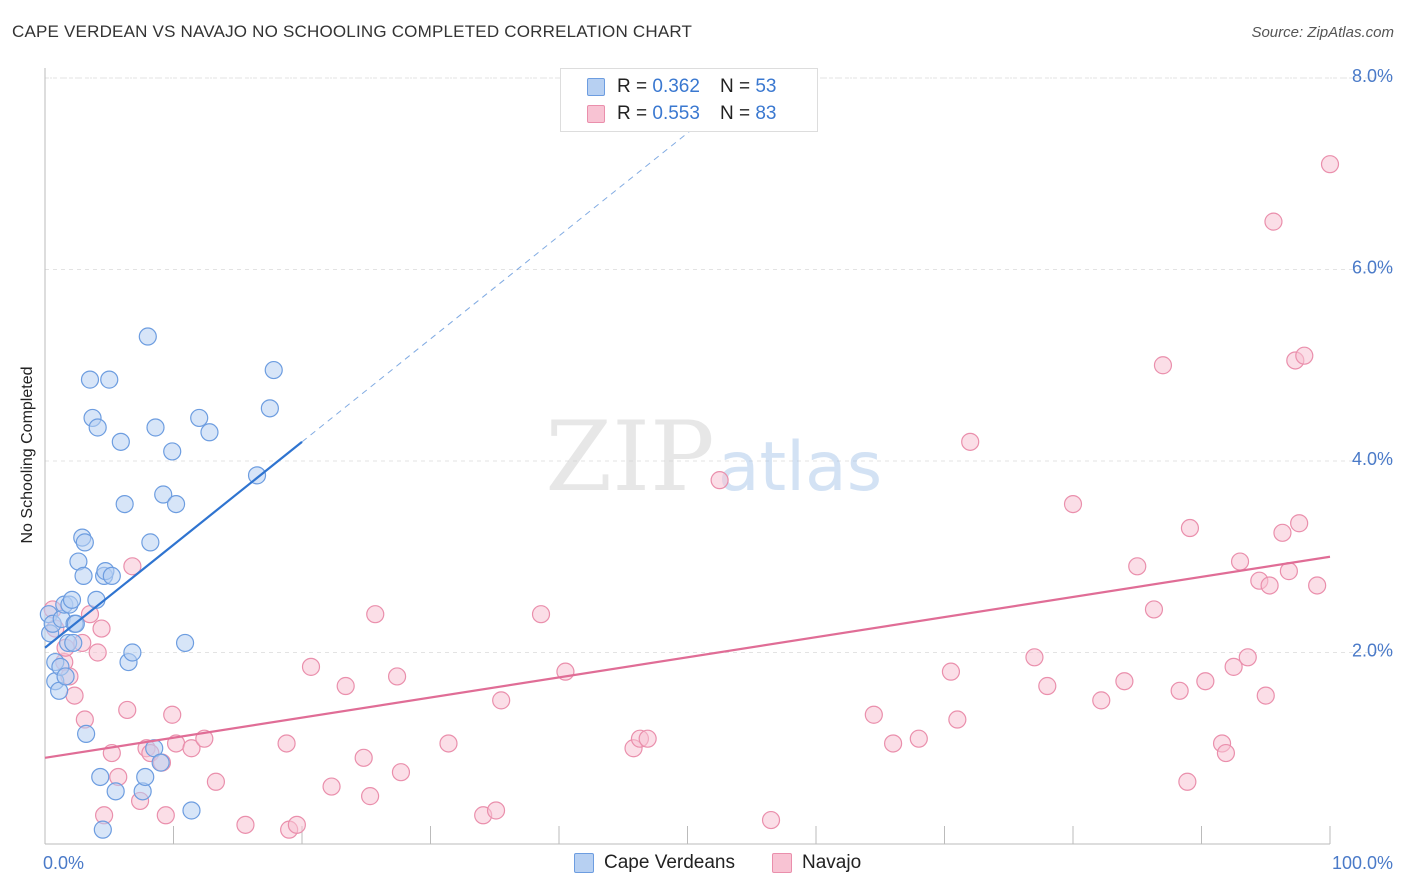 Image resolution: width=1406 pixels, height=892 pixels. I want to click on y-tick-label: 6.0%, so click(1372, 268).